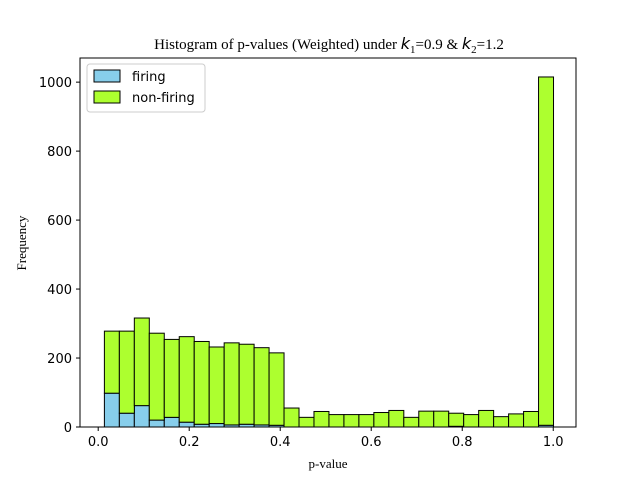  What do you see at coordinates (68, 428) in the screenshot?
I see `y-tick-label: 0` at bounding box center [68, 428].